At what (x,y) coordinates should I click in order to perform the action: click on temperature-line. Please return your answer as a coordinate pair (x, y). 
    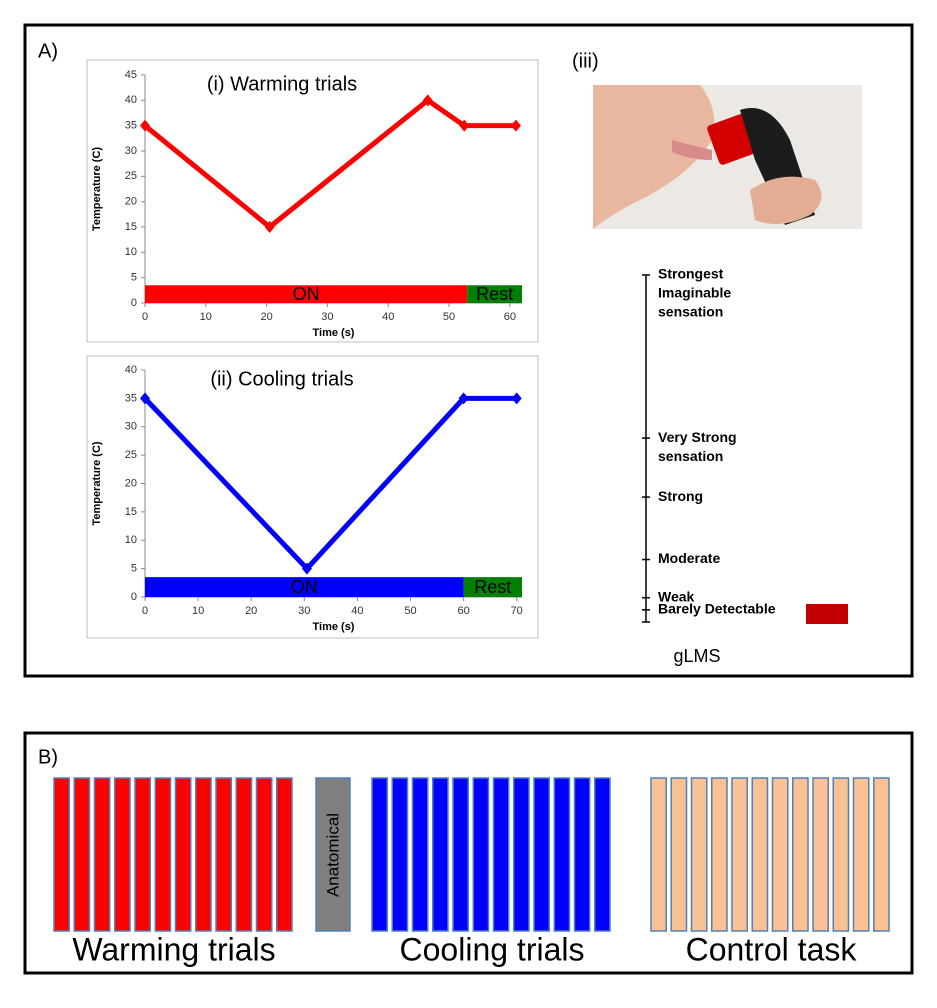
    Looking at the image, I should click on (330, 483).